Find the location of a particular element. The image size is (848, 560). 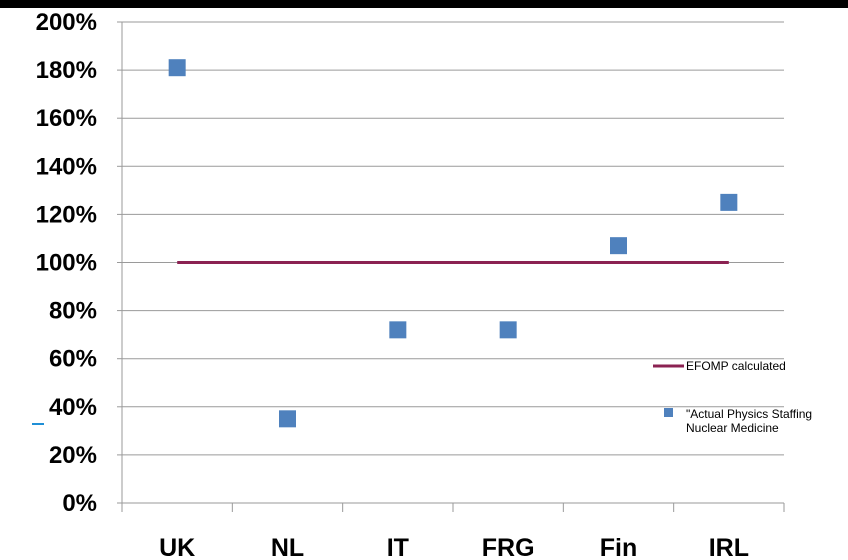

data-point-frg is located at coordinates (508, 330).